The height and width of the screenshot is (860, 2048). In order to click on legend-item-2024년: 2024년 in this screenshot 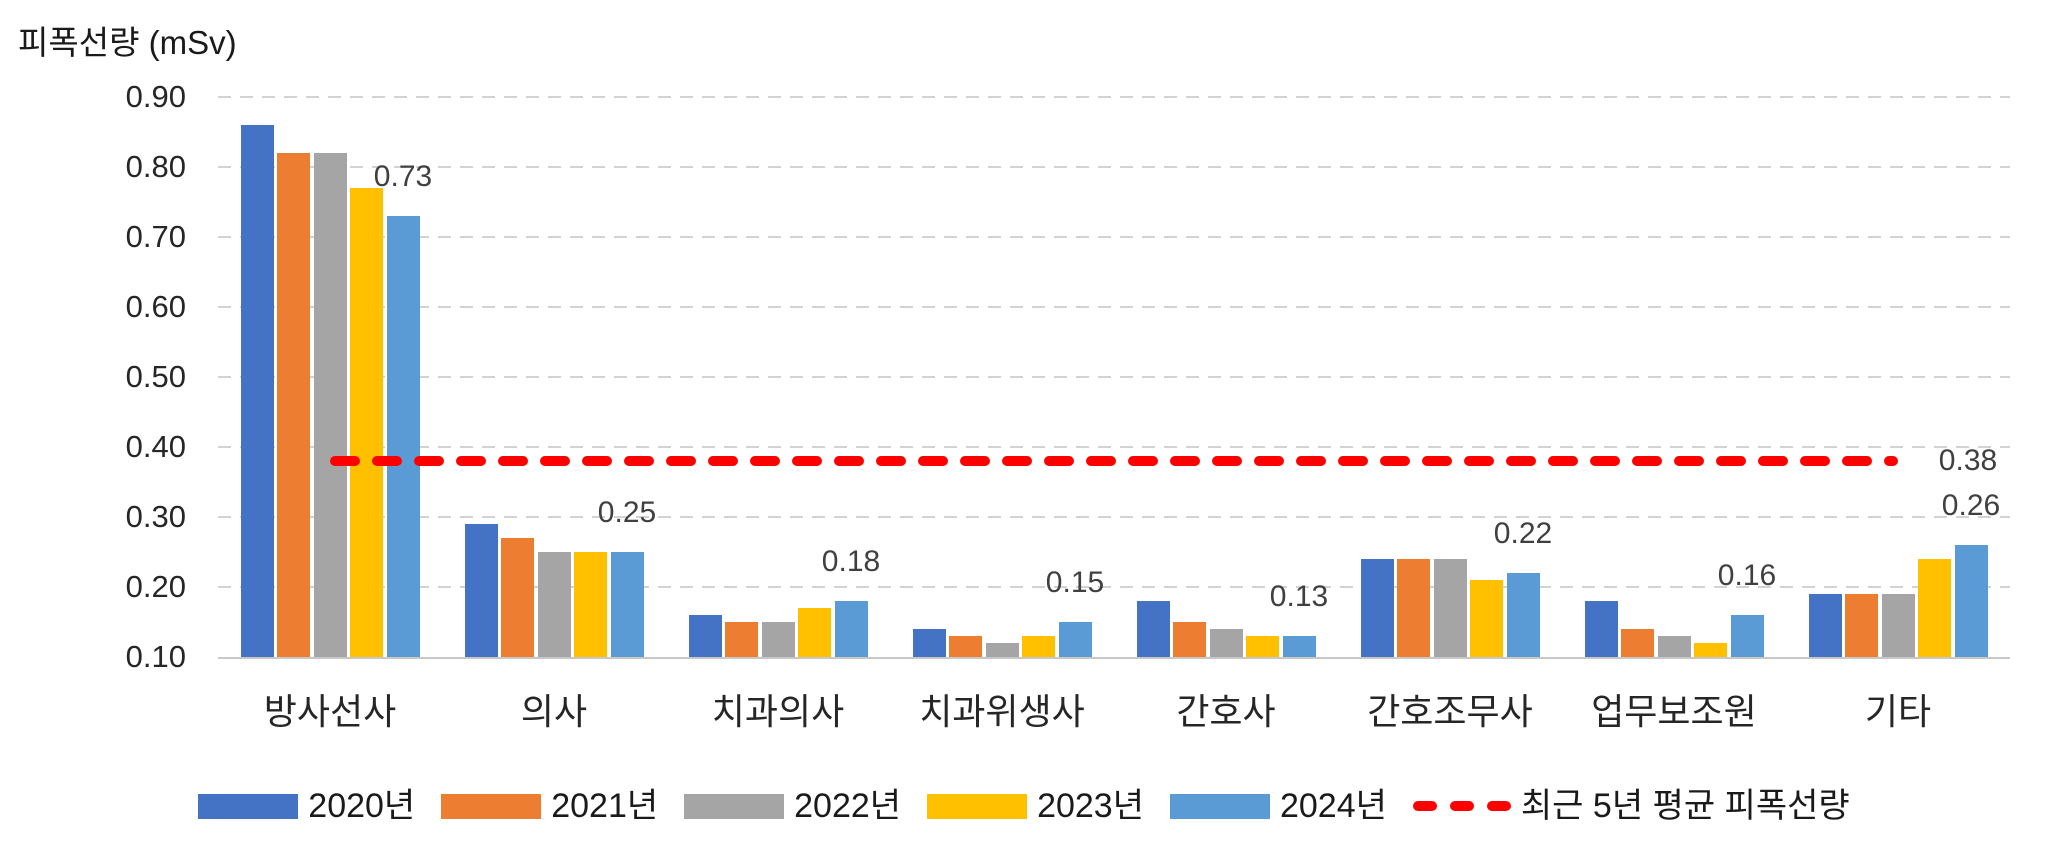, I will do `click(1278, 806)`.